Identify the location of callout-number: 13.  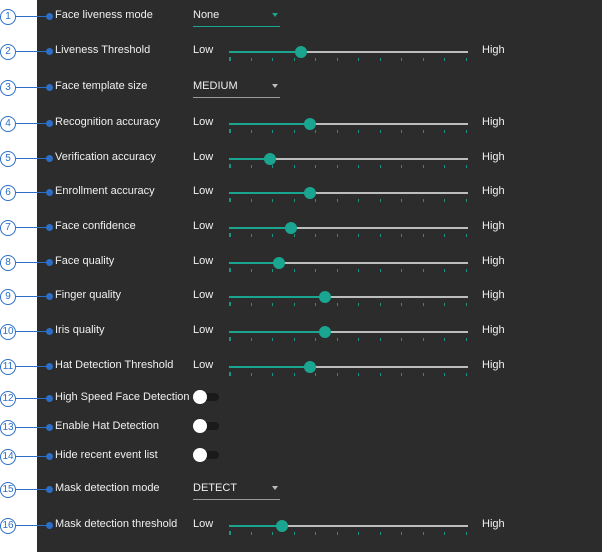
(8, 428).